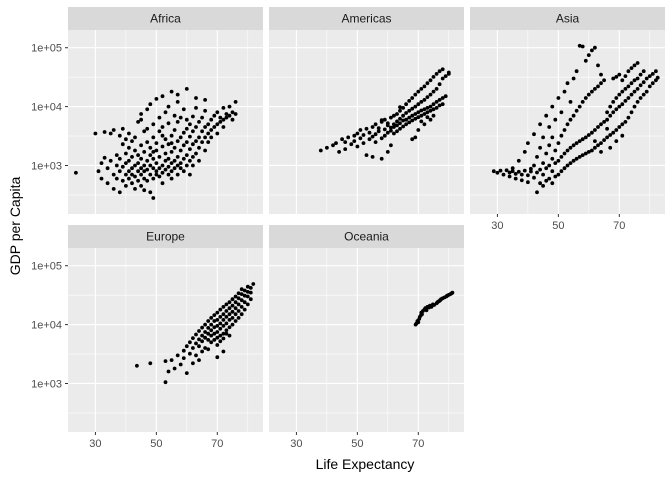 The image size is (672, 480). Describe the element at coordinates (165, 18) in the screenshot. I see `facet-strip-africa` at that location.